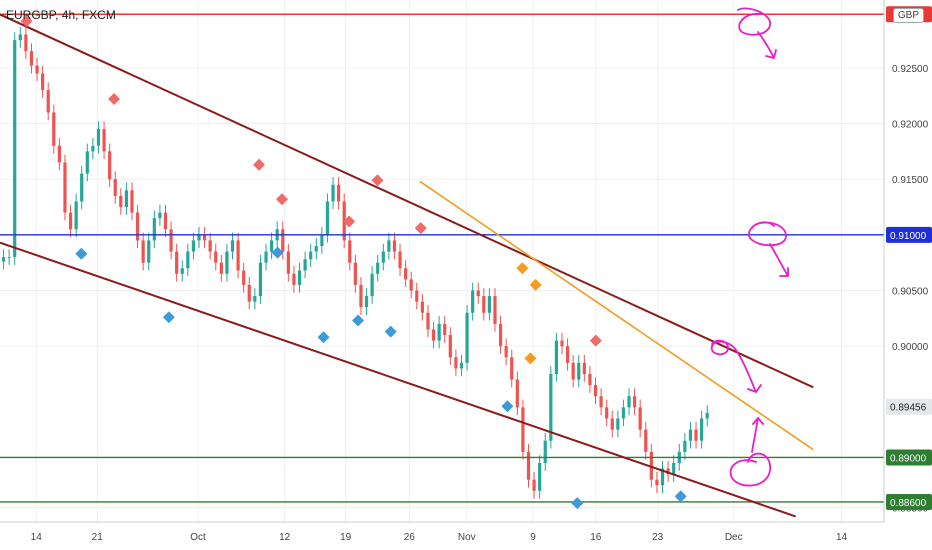 The height and width of the screenshot is (550, 932). Describe the element at coordinates (908, 408) in the screenshot. I see `price-tag-current: 0.89456` at that location.